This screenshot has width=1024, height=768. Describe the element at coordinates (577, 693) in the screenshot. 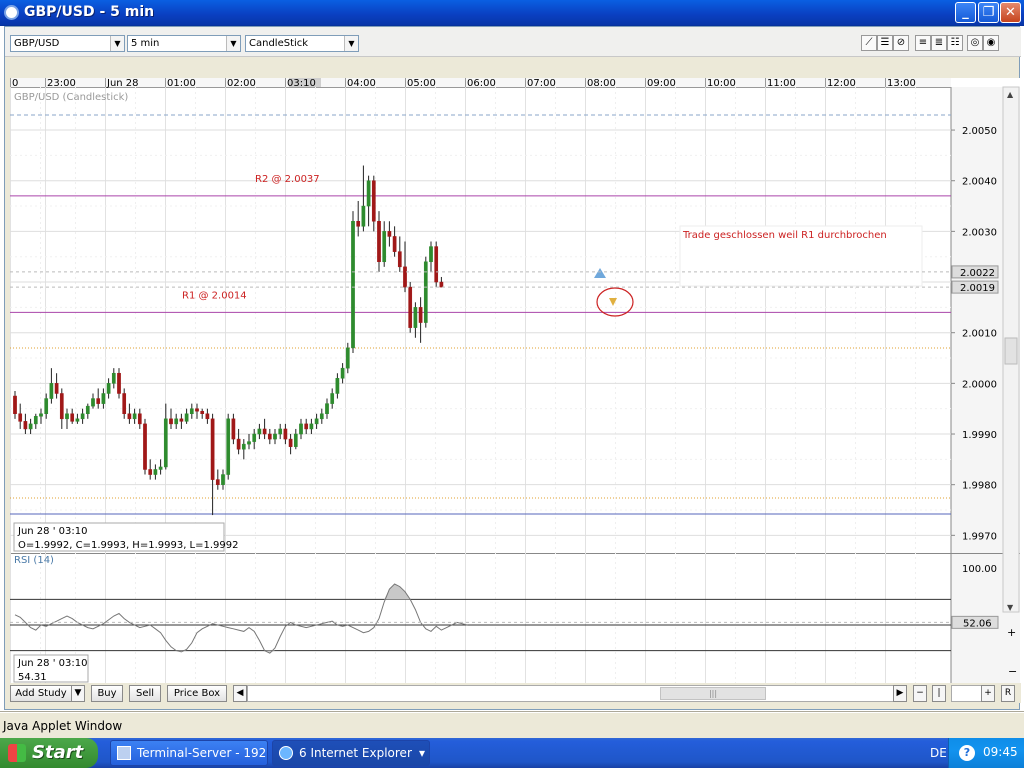

I see `horizontal-scrollbar: |||` at that location.